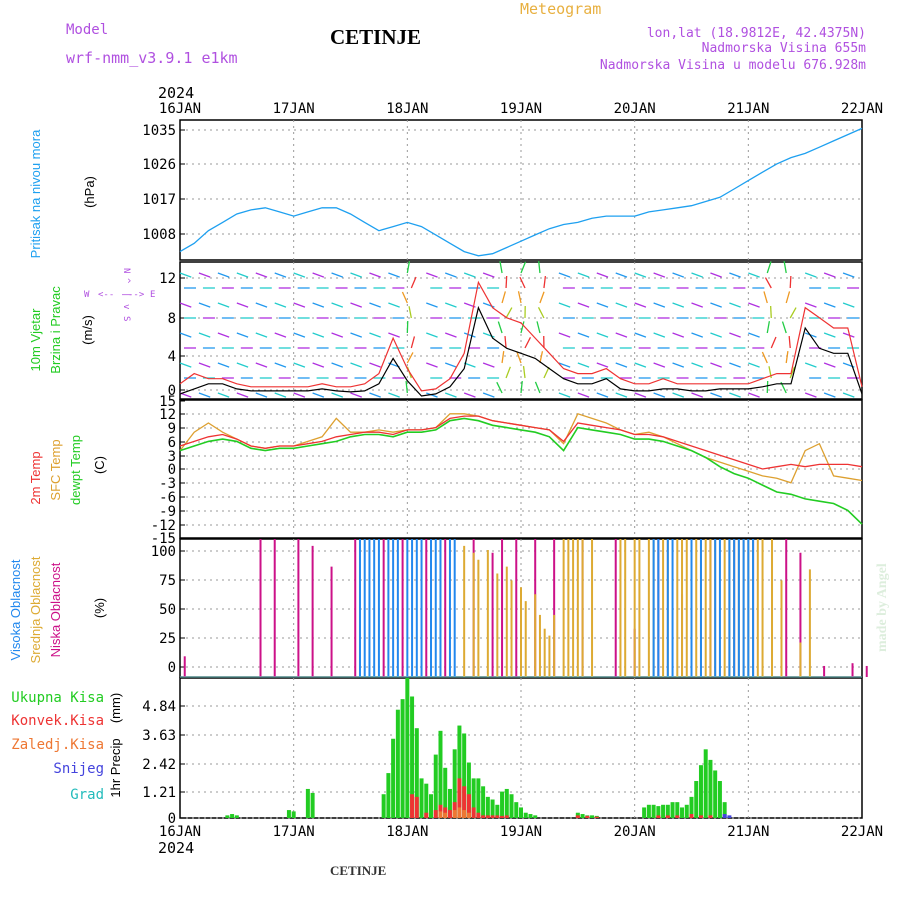 The width and height of the screenshot is (900, 900). What do you see at coordinates (172, 357) in the screenshot?
I see `y-tick-label: 4` at bounding box center [172, 357].